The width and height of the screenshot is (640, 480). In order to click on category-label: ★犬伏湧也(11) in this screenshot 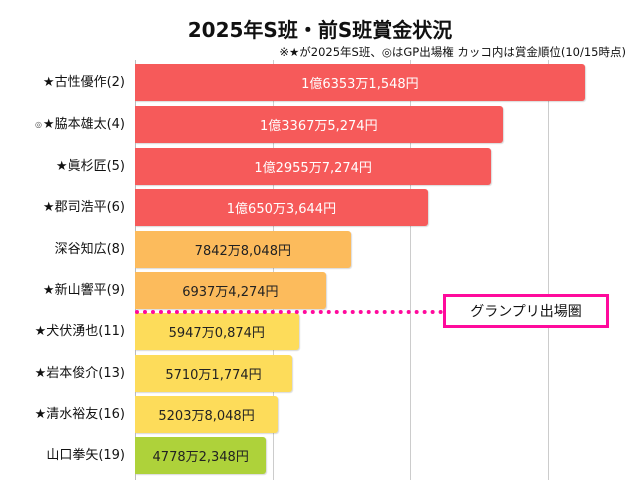, I will do `click(80, 331)`.